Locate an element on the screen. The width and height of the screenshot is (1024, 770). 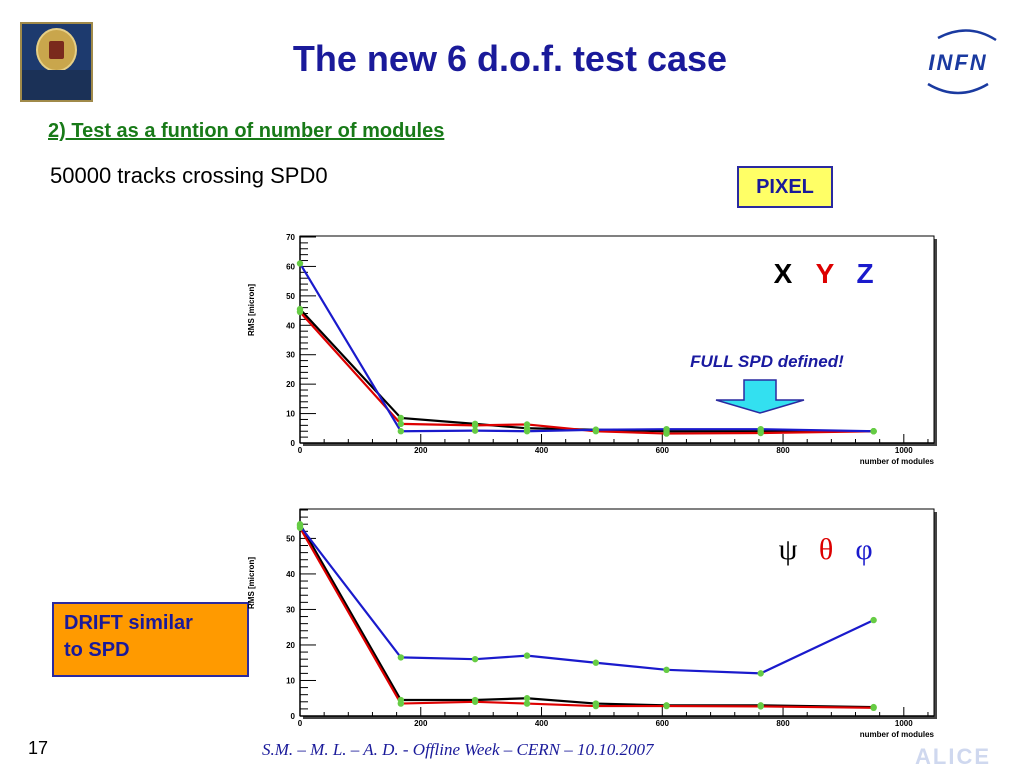
svg-text: INFN is located at coordinates (957, 62).